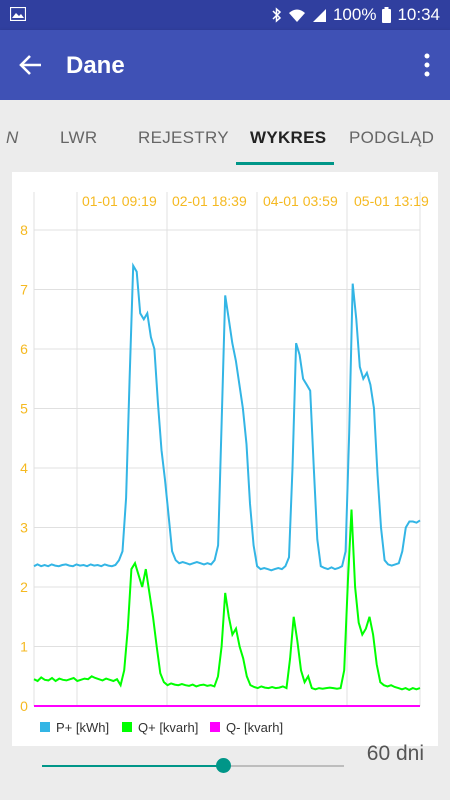 The height and width of the screenshot is (800, 450). Describe the element at coordinates (18, 14) in the screenshot. I see `image-icon` at that location.